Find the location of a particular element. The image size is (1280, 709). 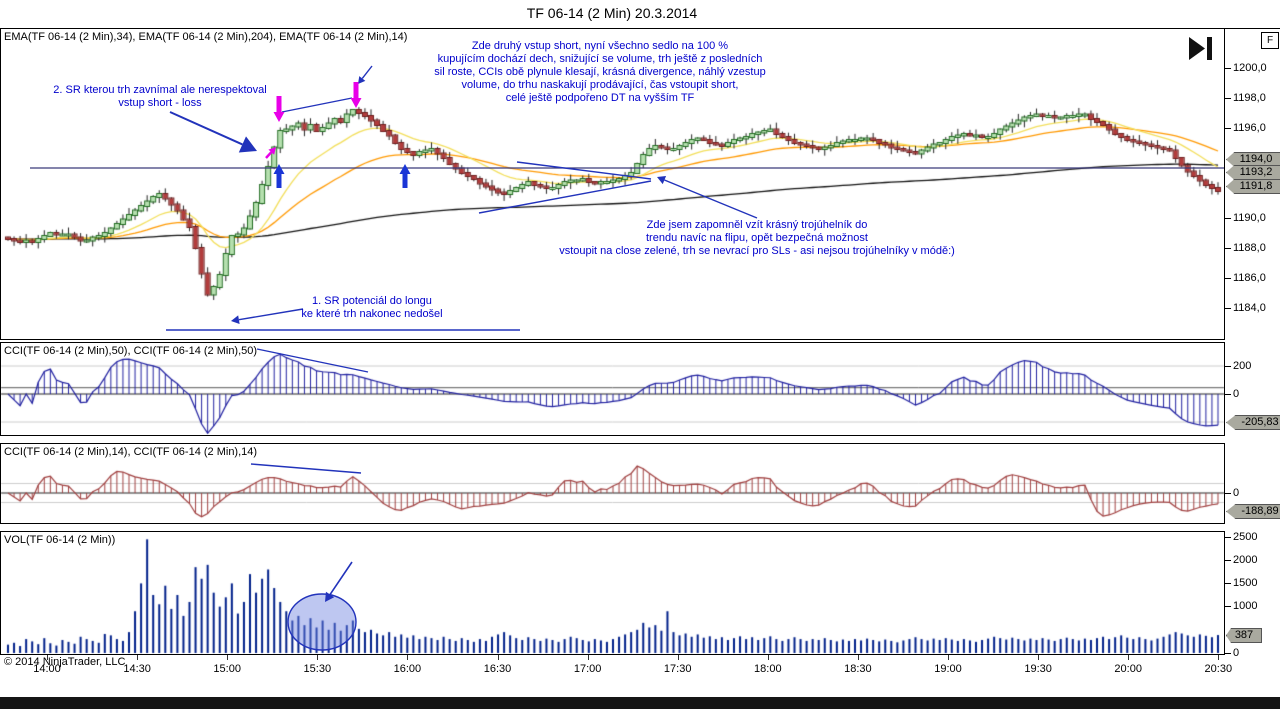

f-button: F is located at coordinates (1270, 40).